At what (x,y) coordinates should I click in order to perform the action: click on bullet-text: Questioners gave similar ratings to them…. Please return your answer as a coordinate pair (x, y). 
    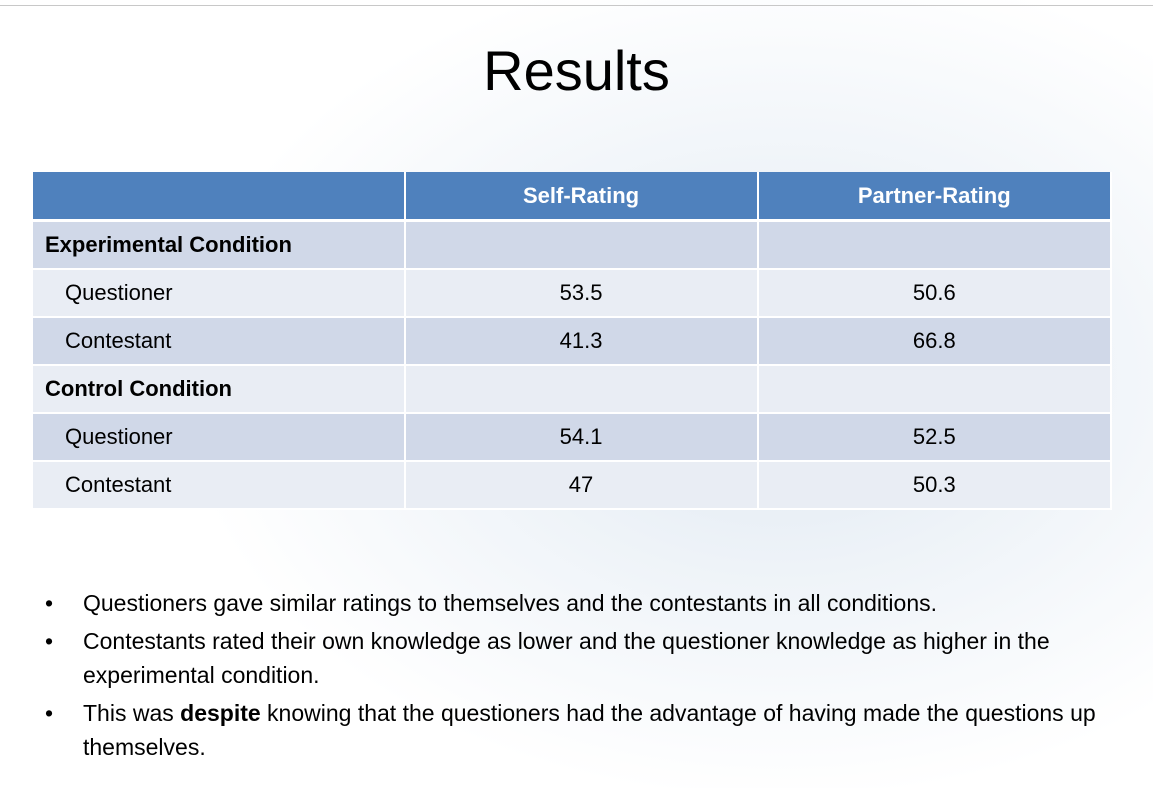
    Looking at the image, I should click on (510, 603).